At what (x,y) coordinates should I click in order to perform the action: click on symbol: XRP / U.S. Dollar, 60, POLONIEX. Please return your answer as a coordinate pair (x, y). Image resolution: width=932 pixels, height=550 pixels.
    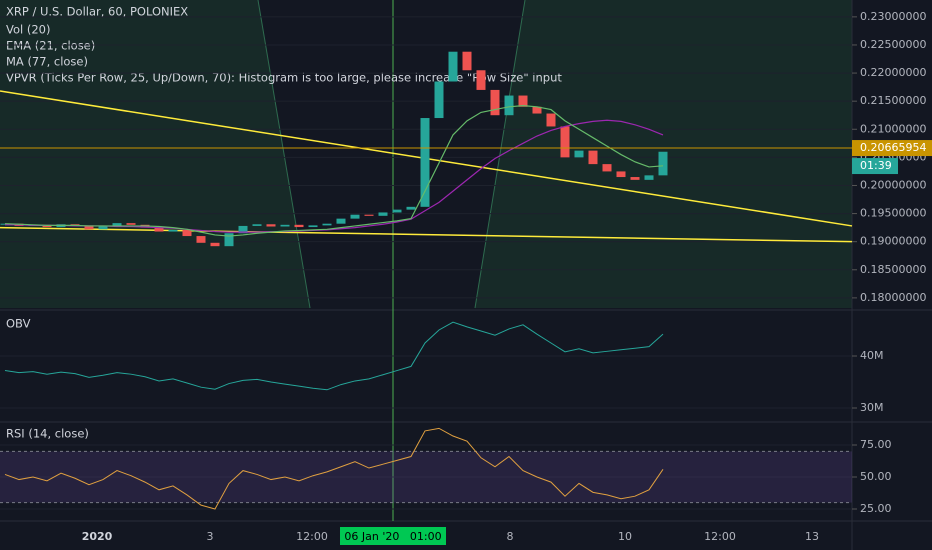
    Looking at the image, I should click on (97, 12).